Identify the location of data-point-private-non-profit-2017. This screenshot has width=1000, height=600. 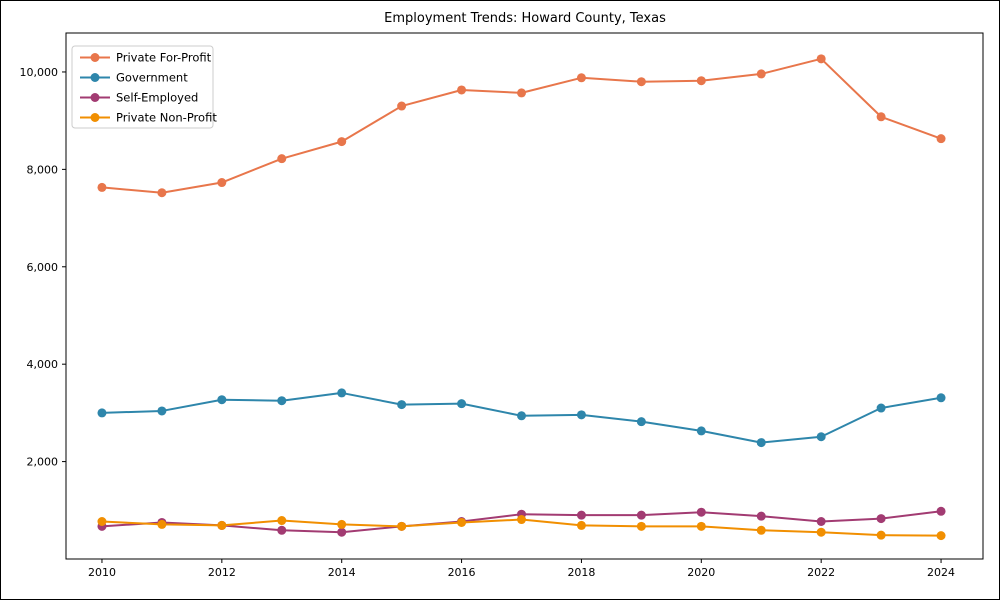
(522, 520).